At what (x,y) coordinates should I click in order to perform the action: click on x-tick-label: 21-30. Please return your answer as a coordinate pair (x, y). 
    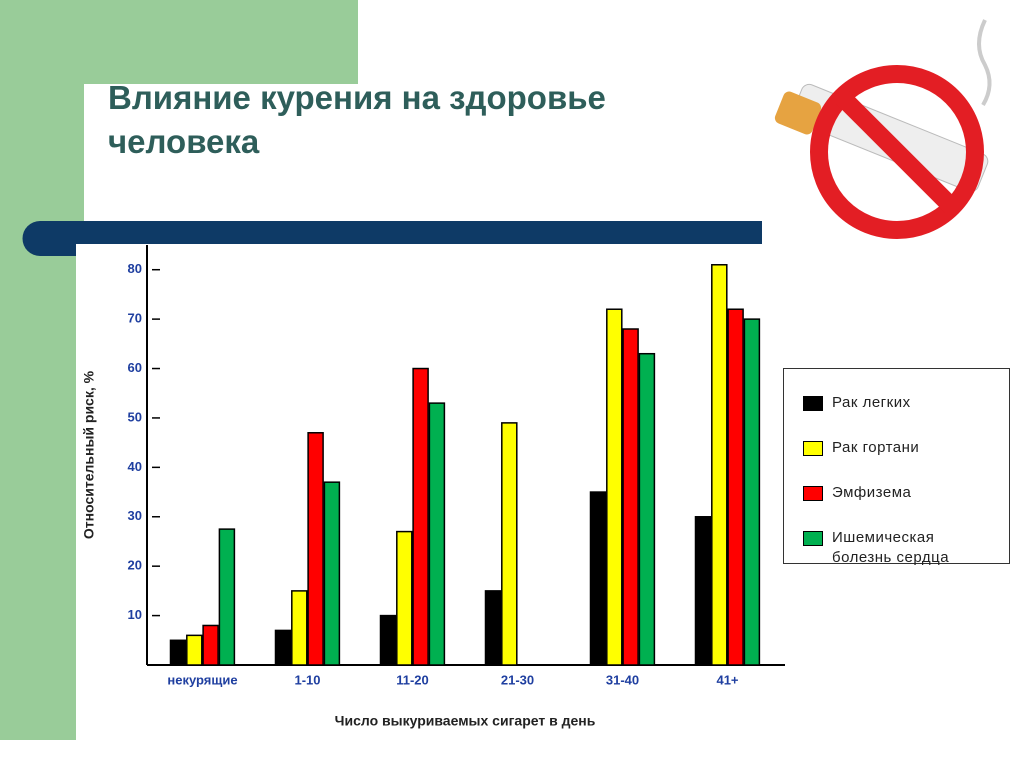
    Looking at the image, I should click on (517, 679).